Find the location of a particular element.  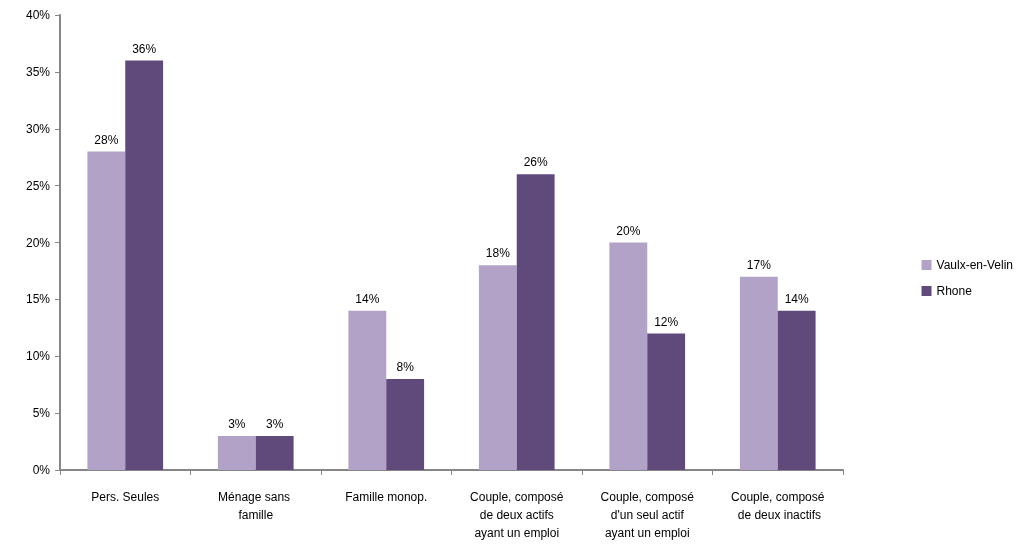

y-tick-label: 0% is located at coordinates (41, 470).